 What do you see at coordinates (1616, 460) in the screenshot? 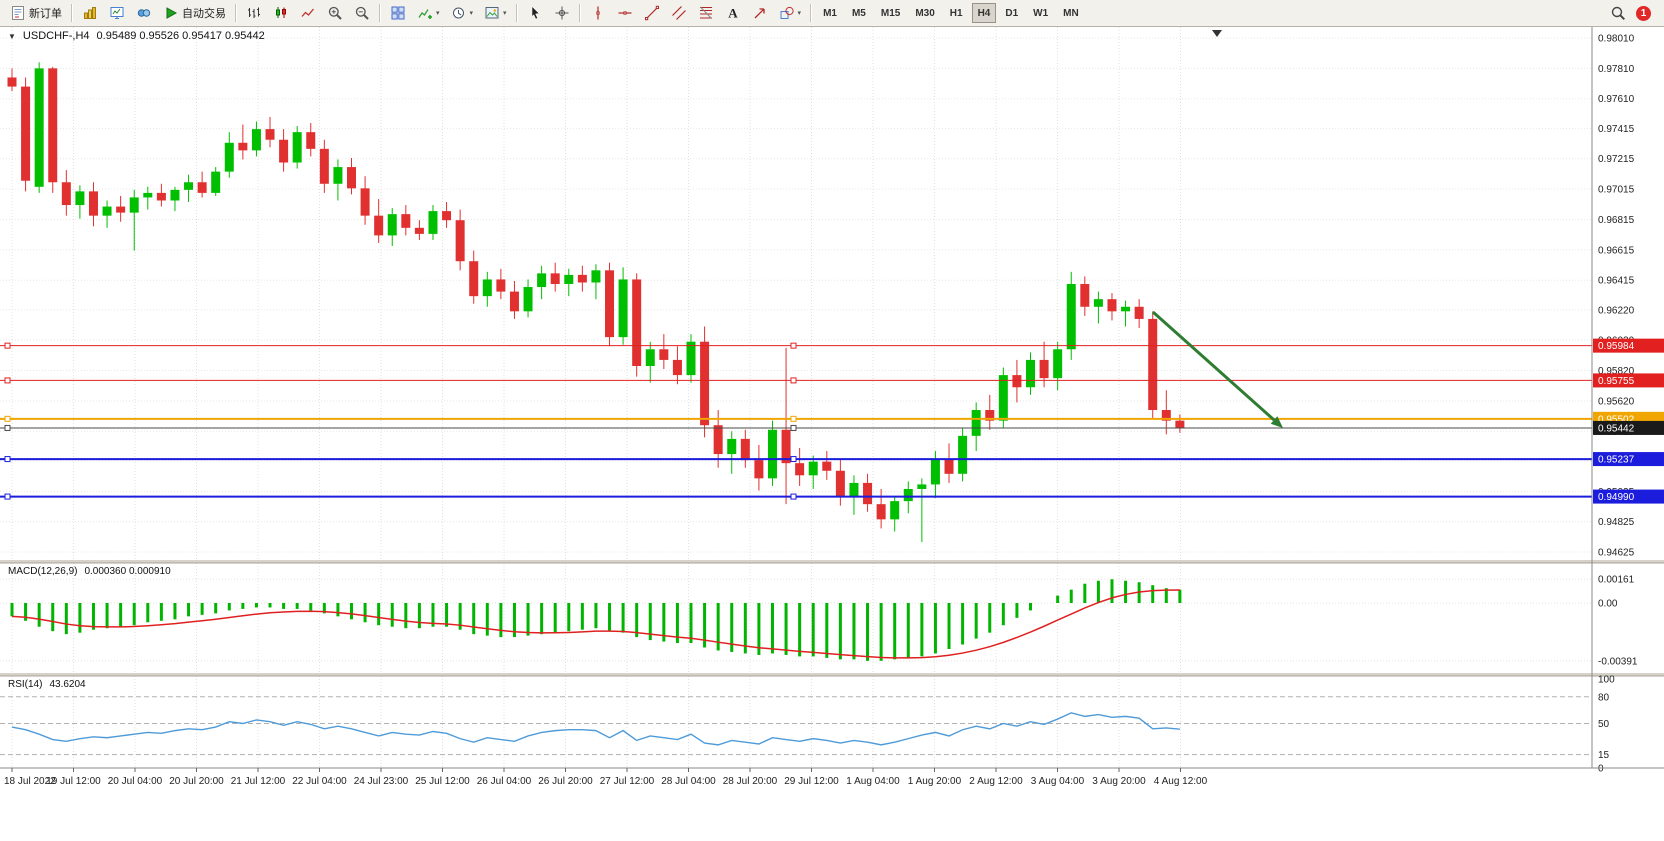
I see `svg-text: 0.95237` at bounding box center [1616, 460].